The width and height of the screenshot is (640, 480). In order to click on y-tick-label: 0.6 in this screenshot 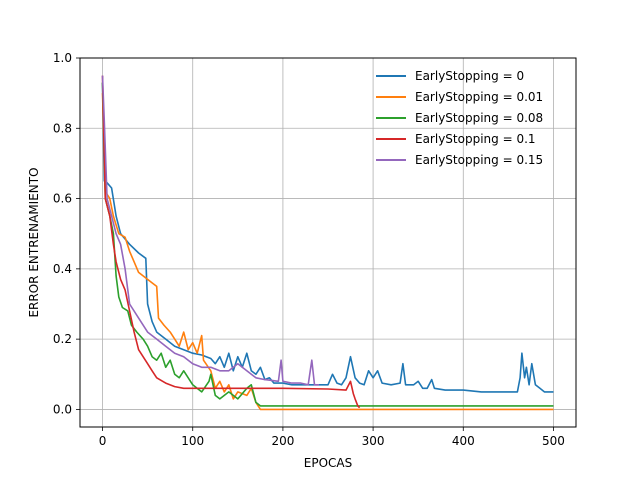, I will do `click(62, 199)`.